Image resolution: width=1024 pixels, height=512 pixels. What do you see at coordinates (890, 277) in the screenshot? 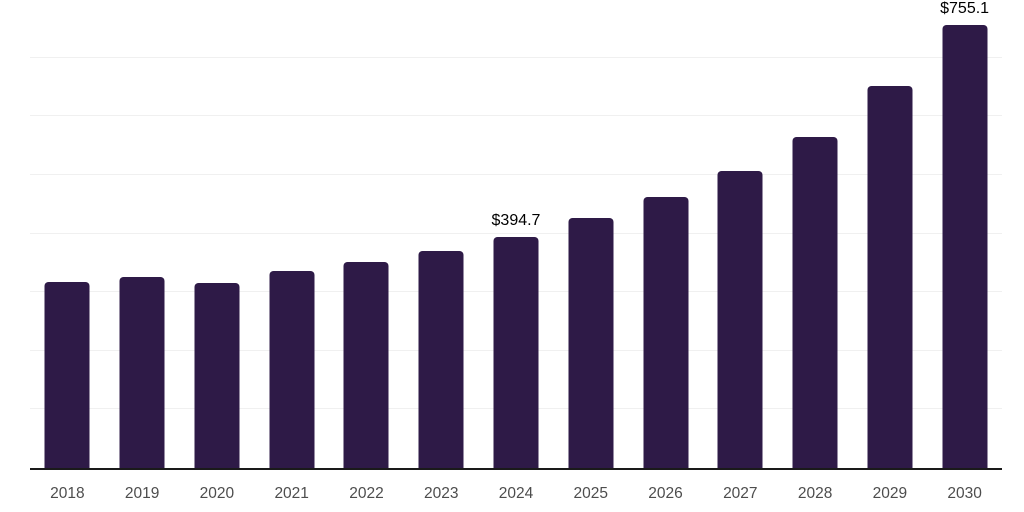
I see `bar-2029` at bounding box center [890, 277].